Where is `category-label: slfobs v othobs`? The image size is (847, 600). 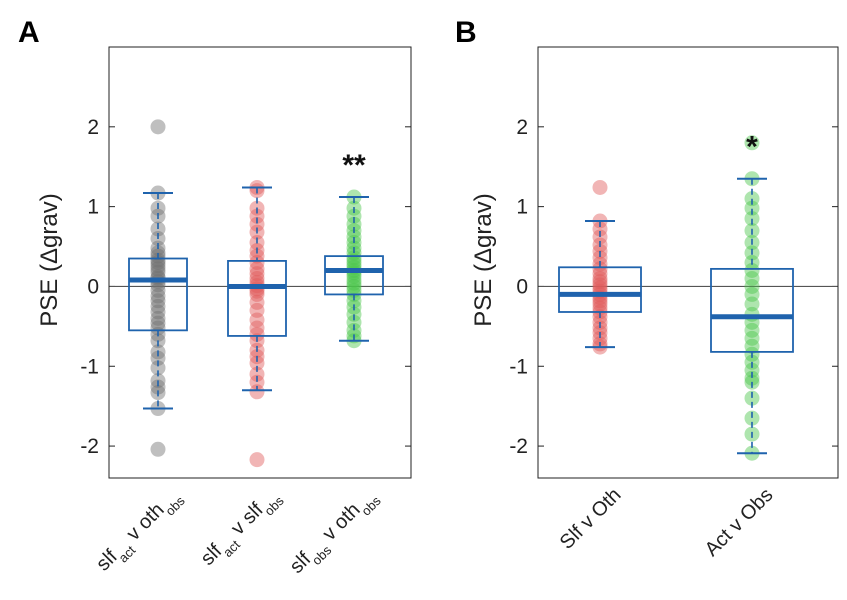 category-label: slfobs v othobs is located at coordinates (335, 533).